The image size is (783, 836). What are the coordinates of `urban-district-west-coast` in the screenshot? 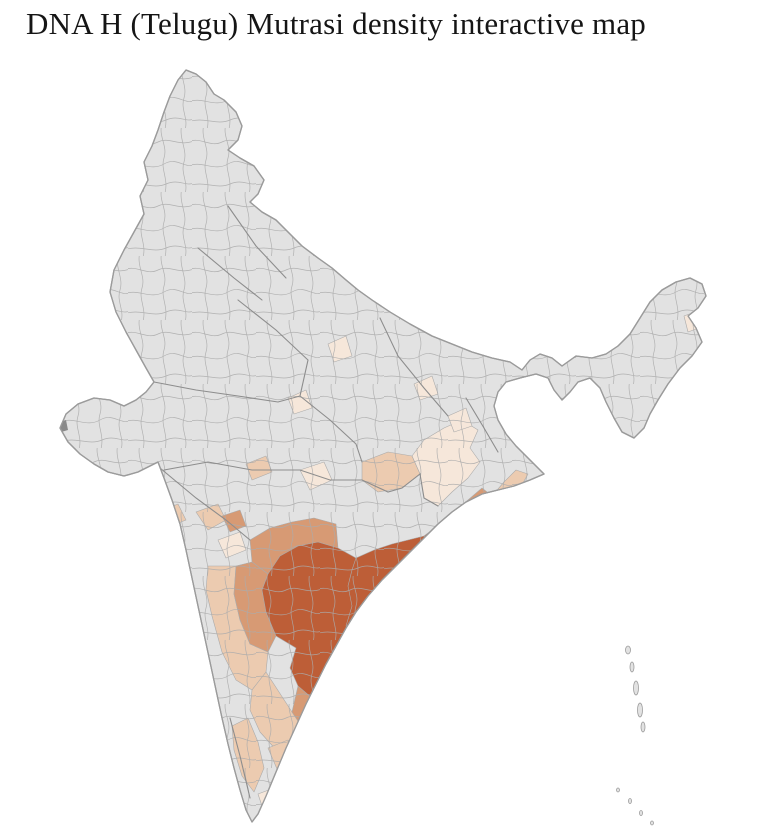 It's located at (62, 426).